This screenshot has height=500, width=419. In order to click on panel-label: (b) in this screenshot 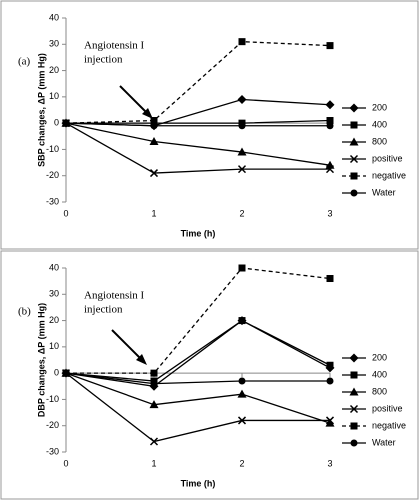, I will do `click(24, 312)`.